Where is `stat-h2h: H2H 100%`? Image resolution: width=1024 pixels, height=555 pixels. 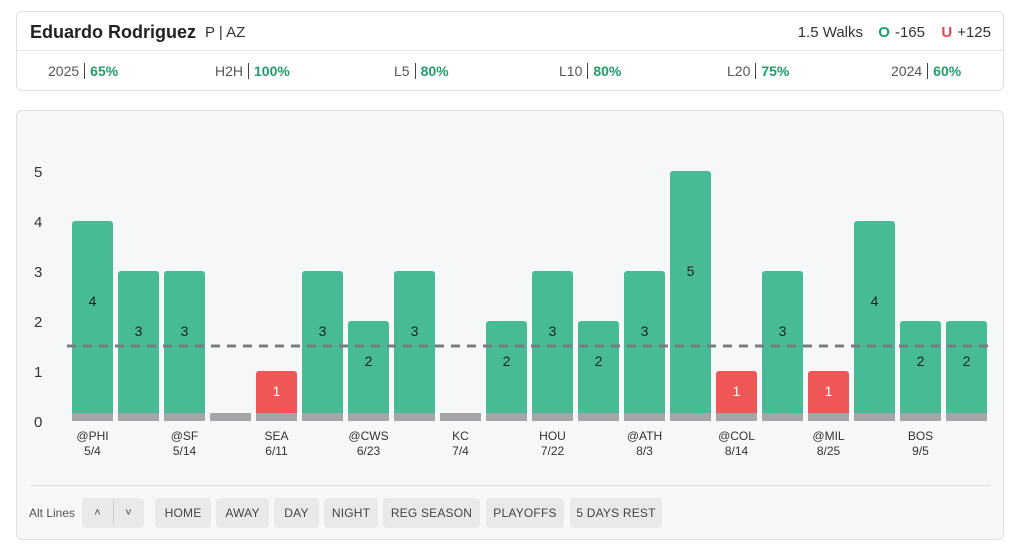 stat-h2h: H2H 100% is located at coordinates (252, 71).